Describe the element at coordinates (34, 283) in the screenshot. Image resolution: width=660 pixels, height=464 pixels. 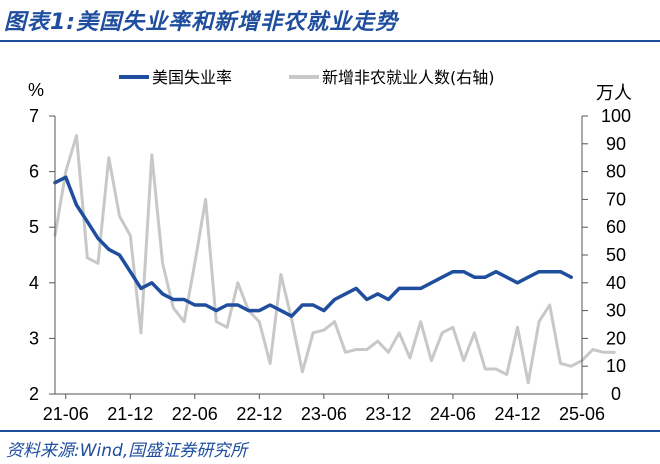
I see `left-axis-tick-label: 4` at that location.